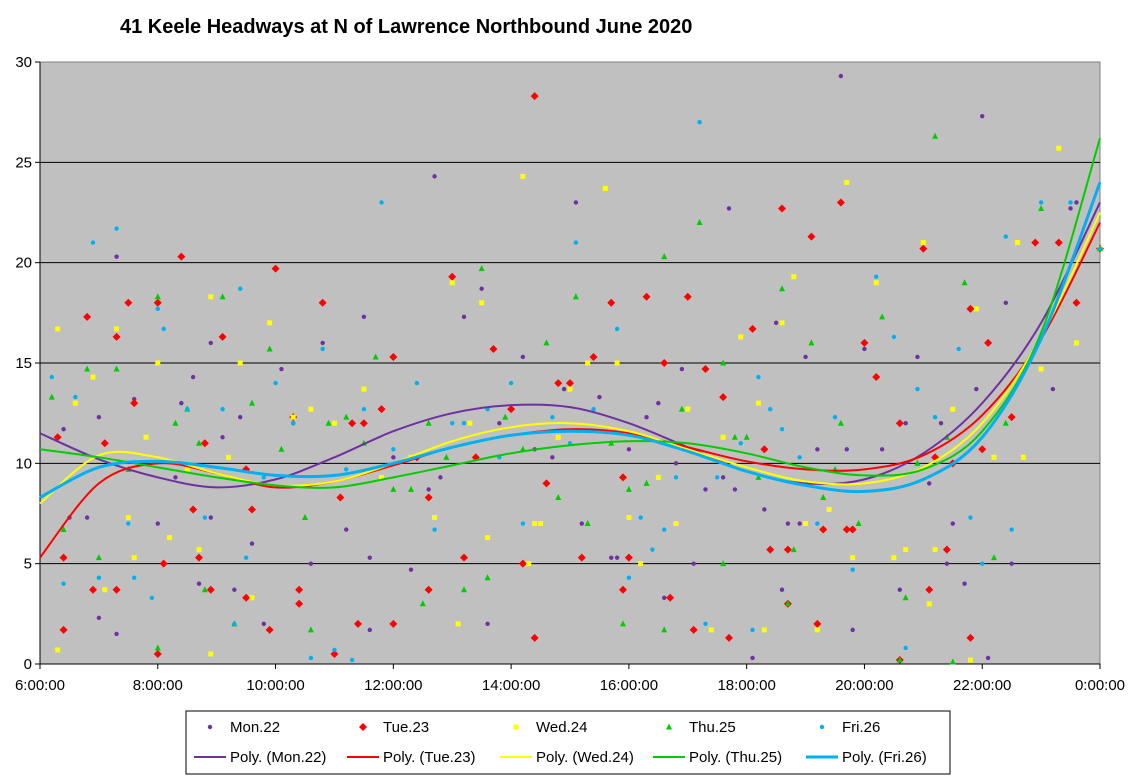 Image resolution: width=1133 pixels, height=779 pixels. What do you see at coordinates (568, 742) in the screenshot?
I see `legend-box` at bounding box center [568, 742].